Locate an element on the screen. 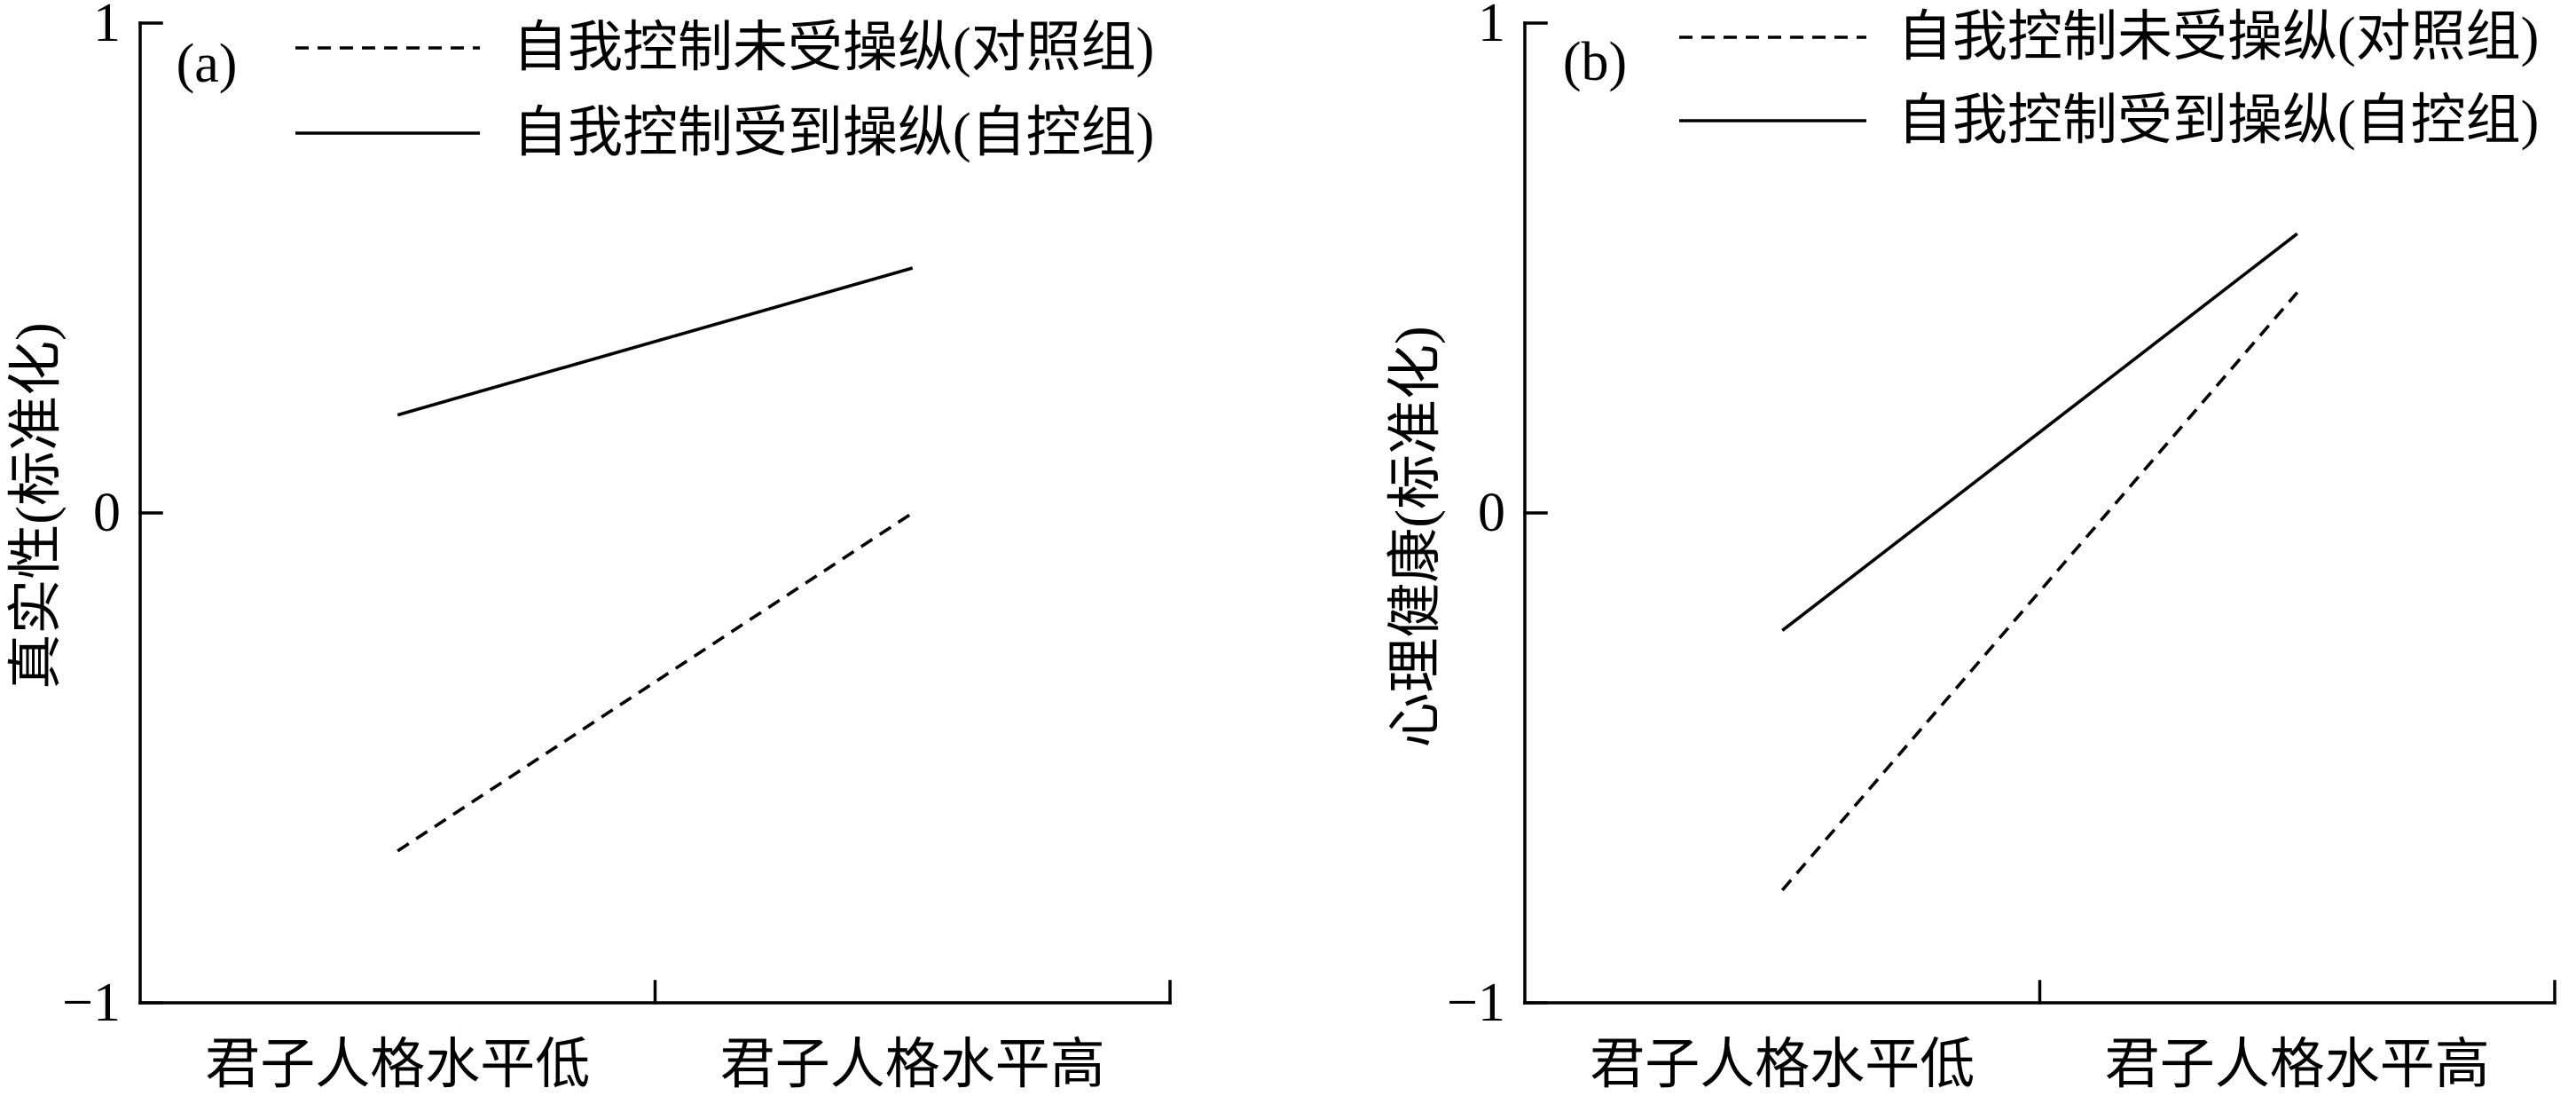 The height and width of the screenshot is (1096, 2576). panel-label: (a) is located at coordinates (207, 64).